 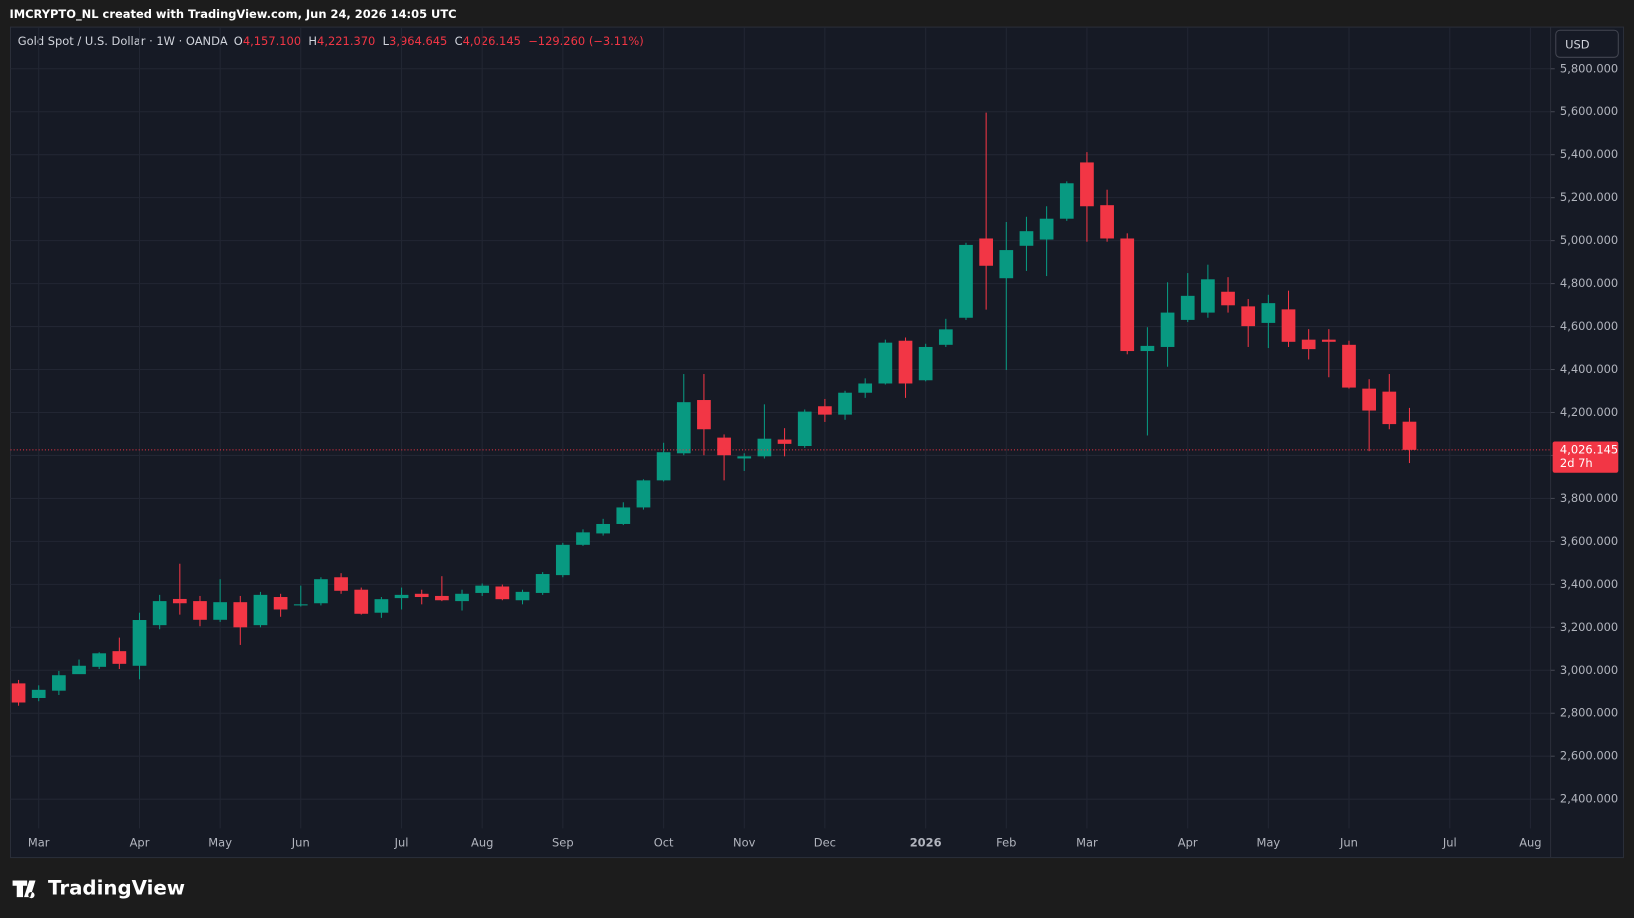 What do you see at coordinates (1589, 799) in the screenshot?
I see `y-tick-label: 2,400.000` at bounding box center [1589, 799].